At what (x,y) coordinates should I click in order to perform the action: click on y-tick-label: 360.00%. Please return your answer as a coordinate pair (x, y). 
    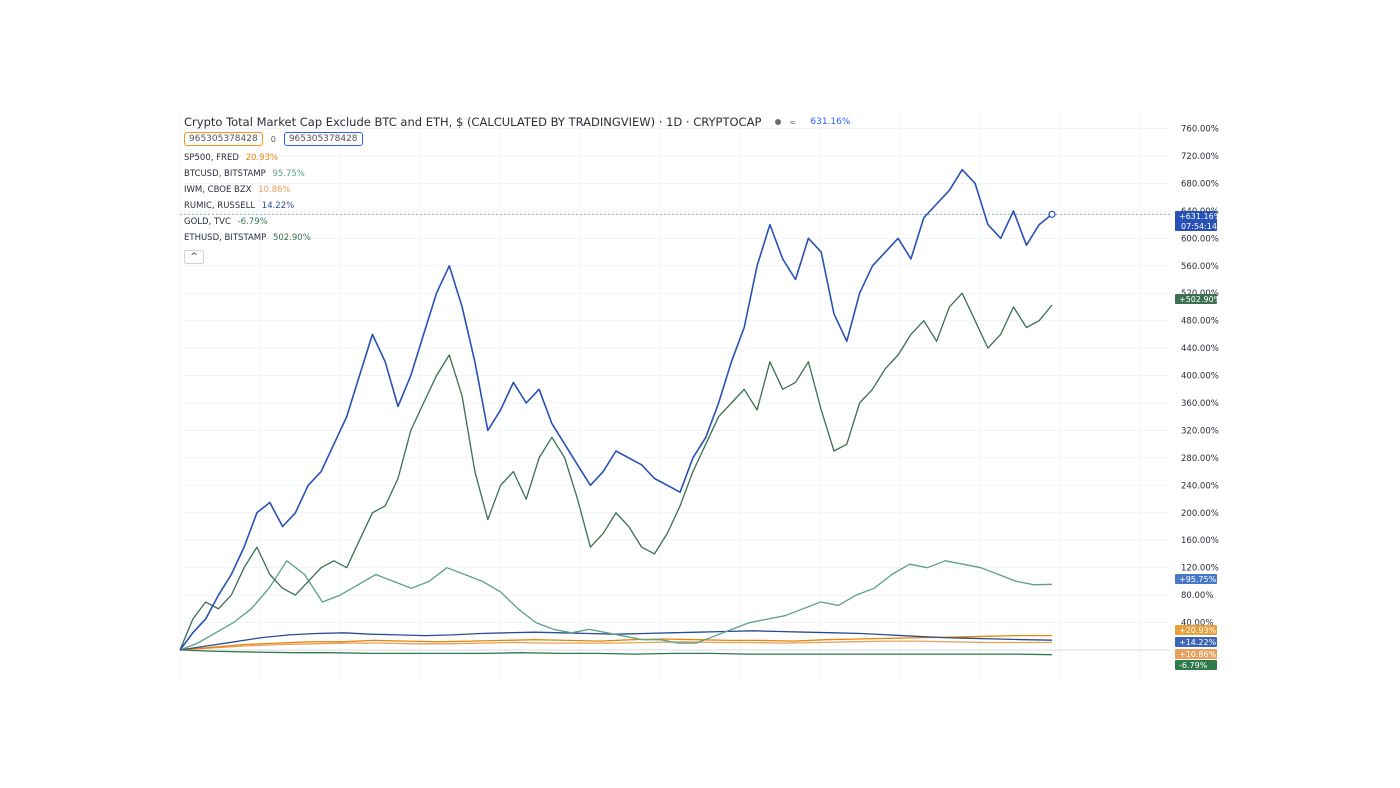
    Looking at the image, I should click on (1200, 404).